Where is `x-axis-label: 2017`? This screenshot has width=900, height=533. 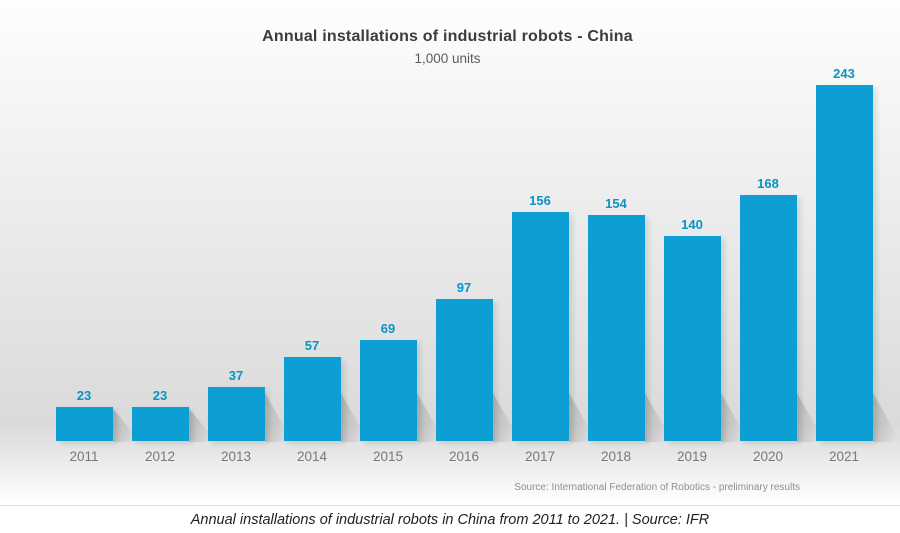
x-axis-label: 2017 is located at coordinates (540, 456).